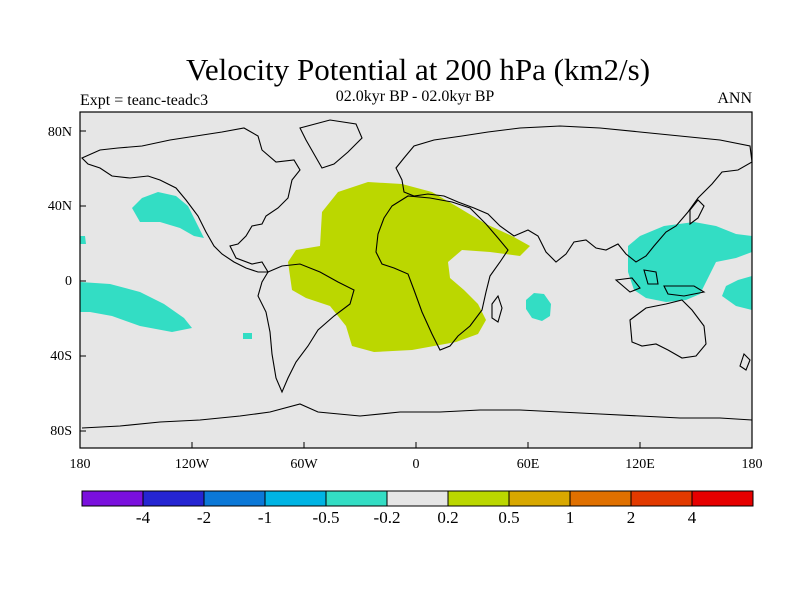 The width and height of the screenshot is (800, 600). Describe the element at coordinates (136, 307) in the screenshot. I see `tropical-east-pacific-negative-region` at that location.